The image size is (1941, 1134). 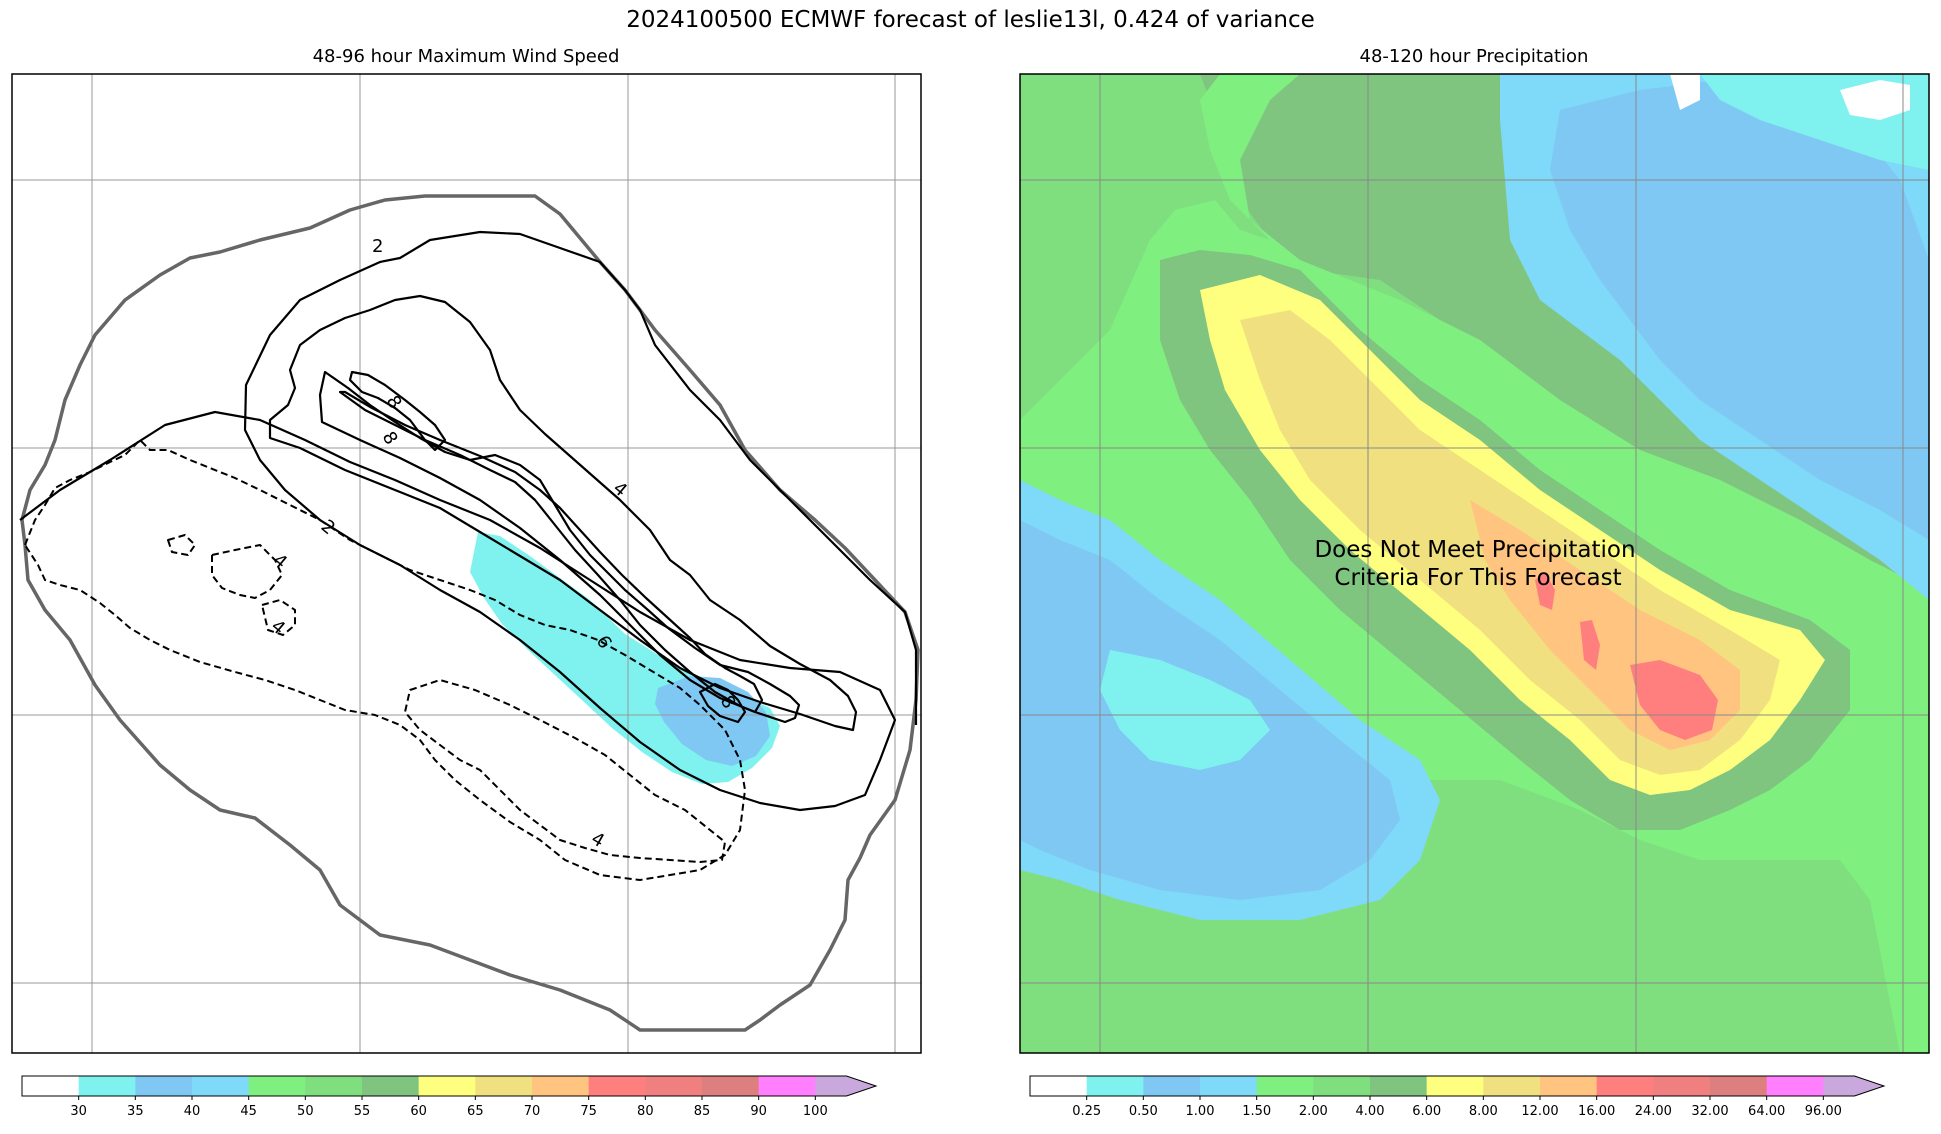 I want to click on wind-colorbar-tick-label: 90, so click(x=758, y=1111).